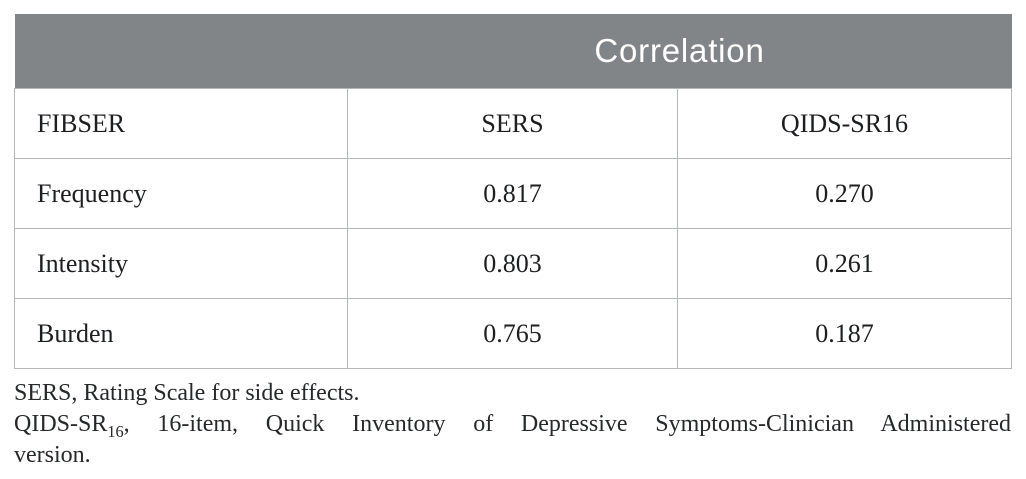 Image resolution: width=1026 pixels, height=479 pixels. Describe the element at coordinates (679, 51) in the screenshot. I see `spanner-header-correlation: Correlation` at that location.